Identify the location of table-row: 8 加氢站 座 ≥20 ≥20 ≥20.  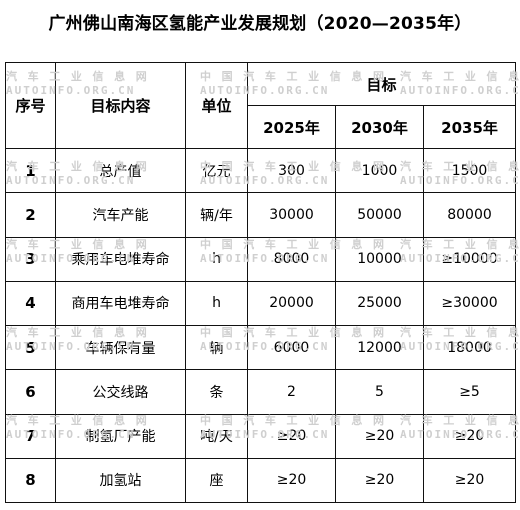
(261, 480).